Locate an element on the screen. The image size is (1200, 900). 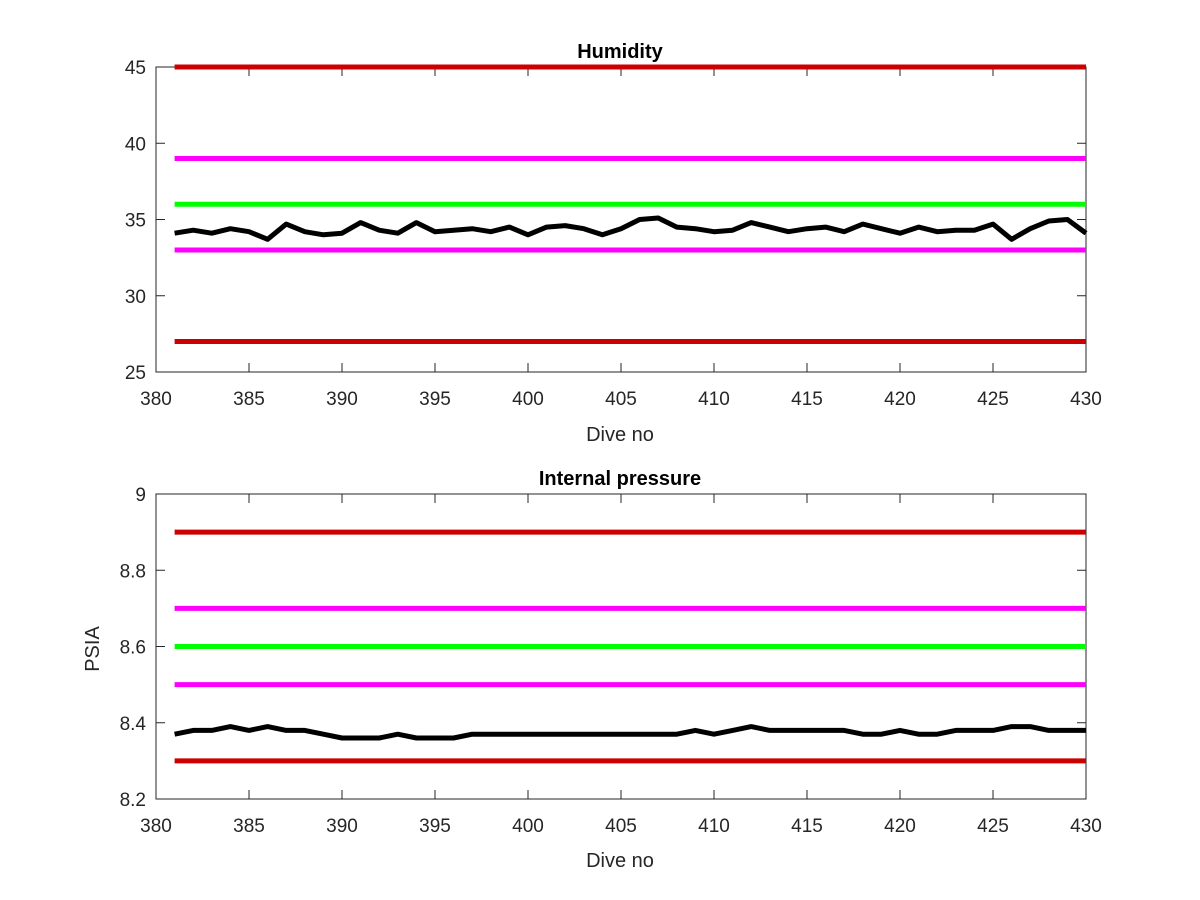
y-tick-label: 25 is located at coordinates (135, 373).